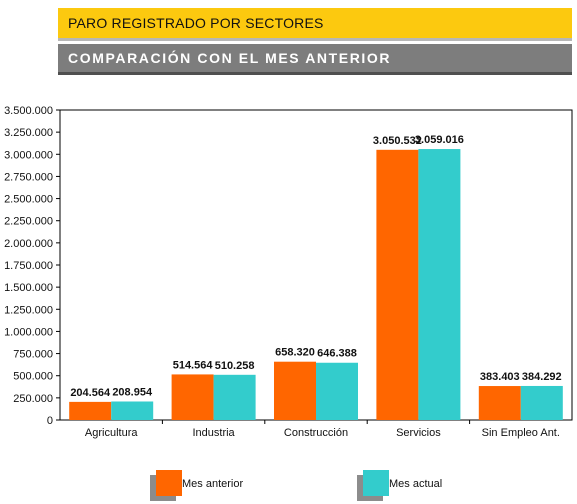  I want to click on chart-title-banner: PARO REGISTRADO POR SECTORES, so click(315, 24).